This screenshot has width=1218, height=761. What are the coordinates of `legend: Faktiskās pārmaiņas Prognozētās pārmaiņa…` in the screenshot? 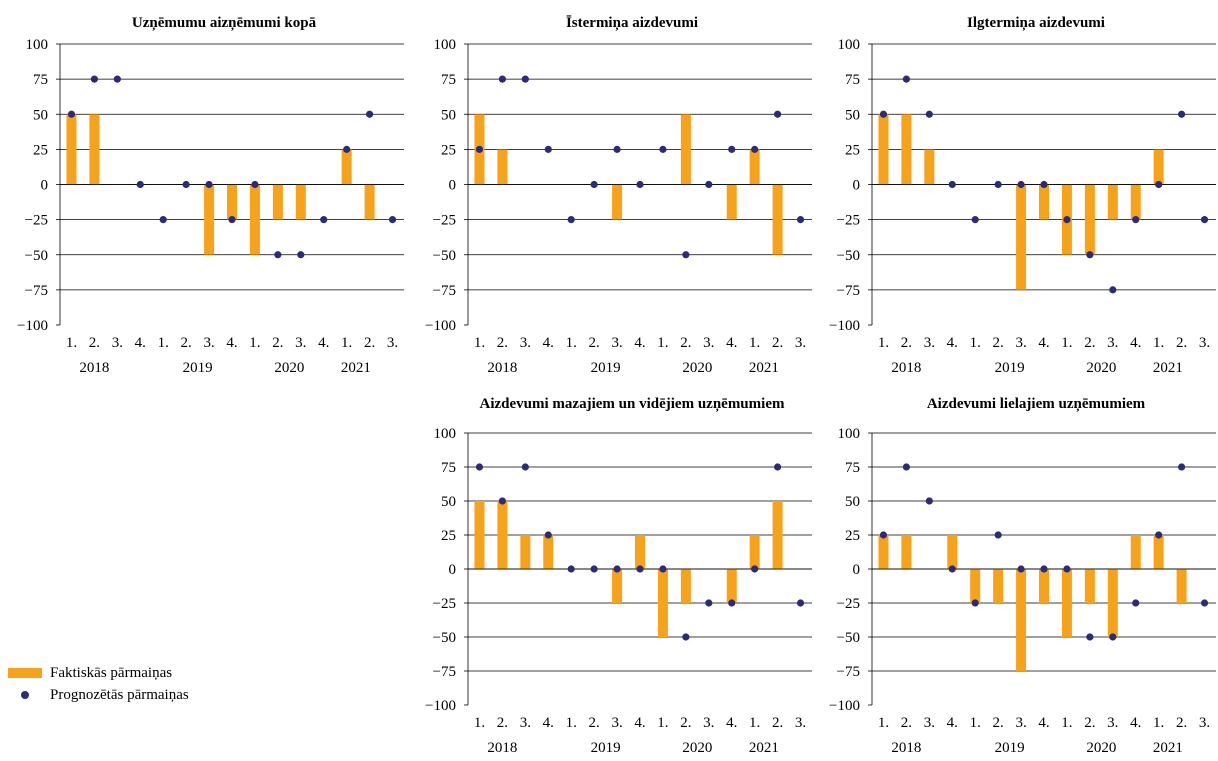 It's located at (98, 684).